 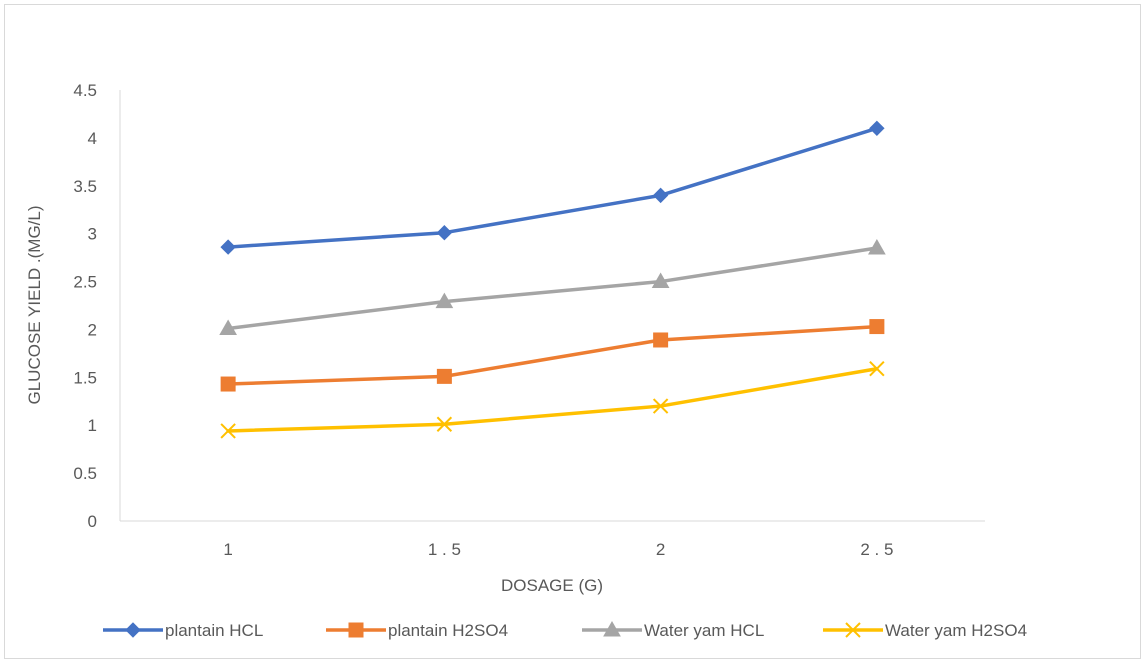 What do you see at coordinates (444, 549) in the screenshot?
I see `x-tick-label: 1 . 5` at bounding box center [444, 549].